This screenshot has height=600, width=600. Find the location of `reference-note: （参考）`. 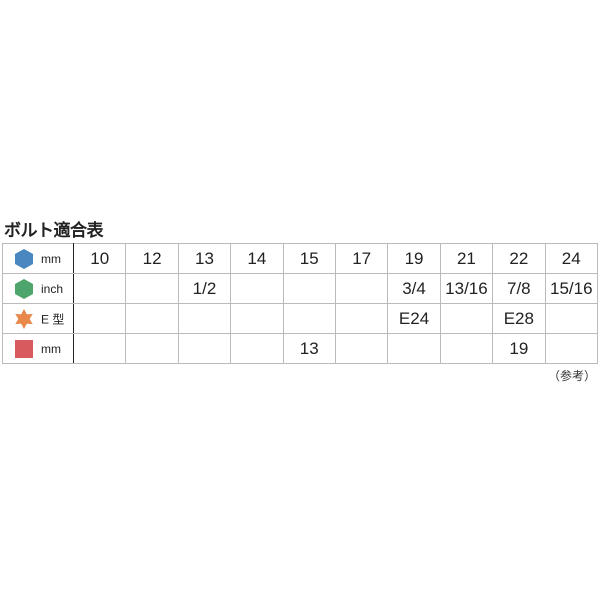

reference-note: （参考） is located at coordinates (571, 376).